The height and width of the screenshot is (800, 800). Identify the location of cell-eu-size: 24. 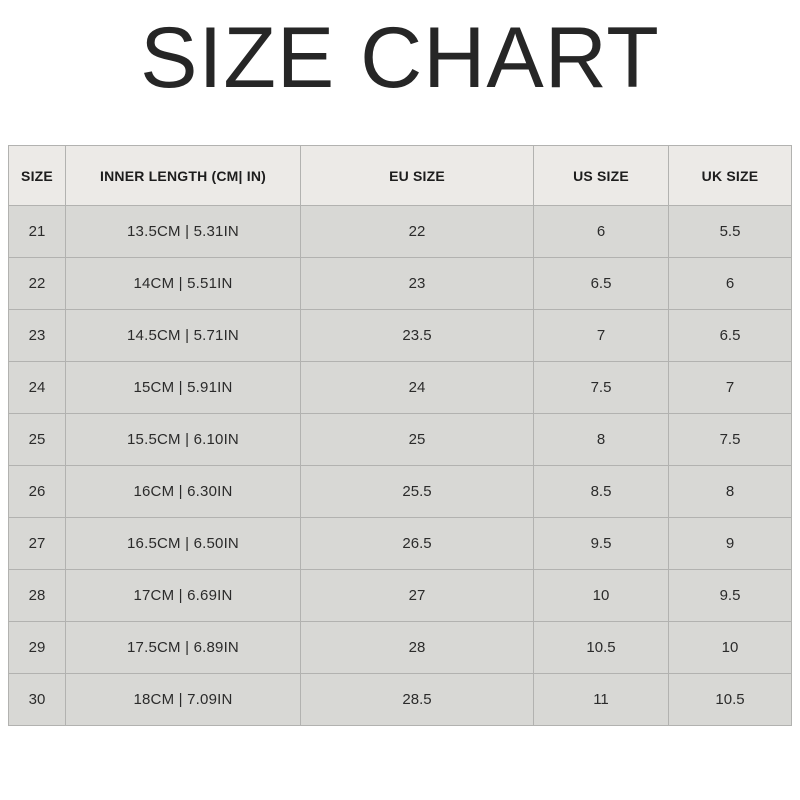
(417, 387).